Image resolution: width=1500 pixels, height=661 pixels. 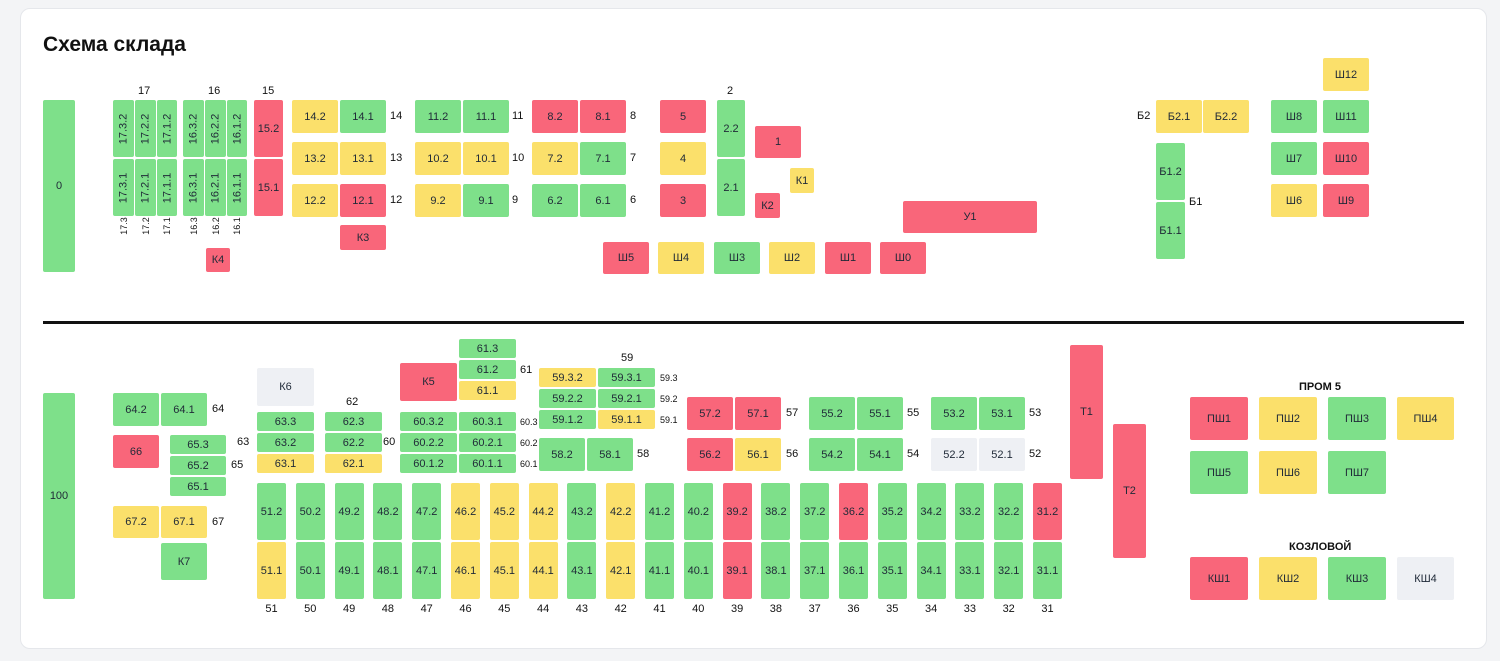 I want to click on cell-59-3-1: 59.3.1, so click(x=626, y=377).